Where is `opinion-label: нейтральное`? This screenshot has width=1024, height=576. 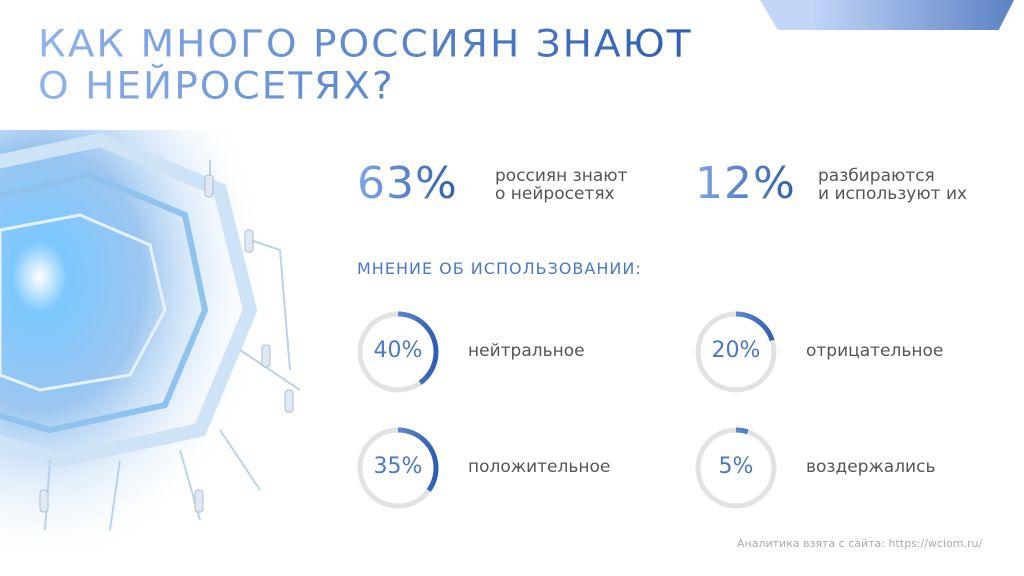 opinion-label: нейтральное is located at coordinates (526, 351).